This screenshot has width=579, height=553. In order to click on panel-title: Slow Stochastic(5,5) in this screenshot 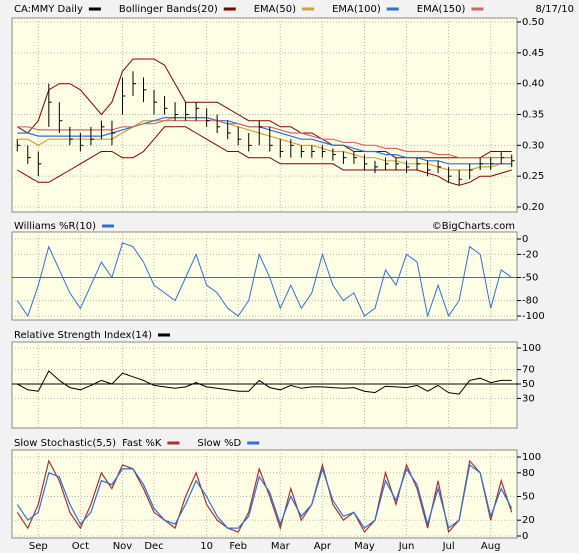, I will do `click(65, 443)`.